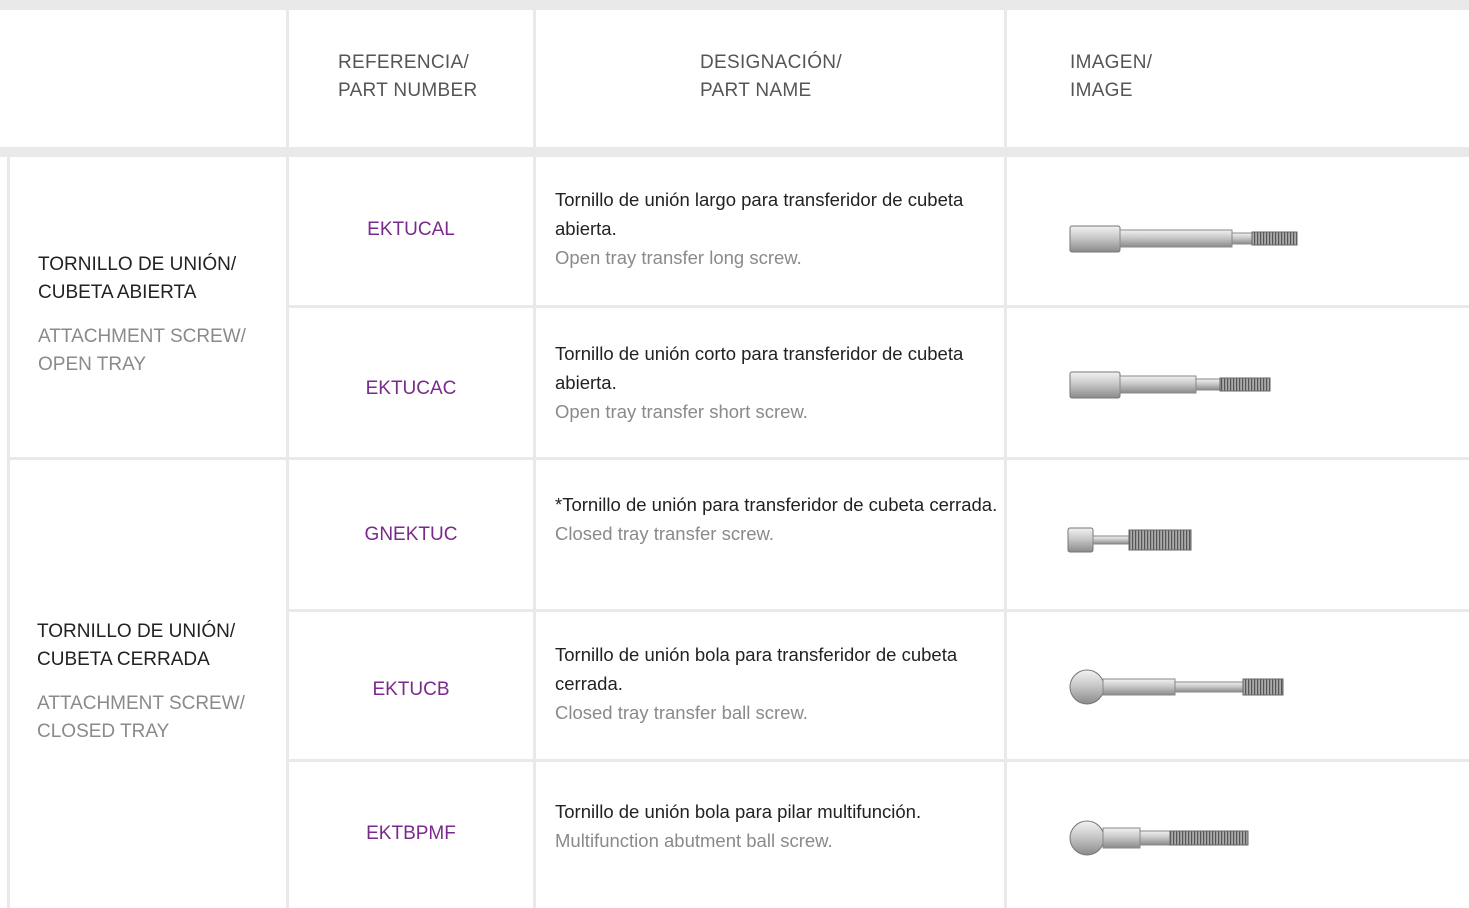 The image size is (1469, 908). I want to click on part-number: EKTUCAL, so click(411, 229).